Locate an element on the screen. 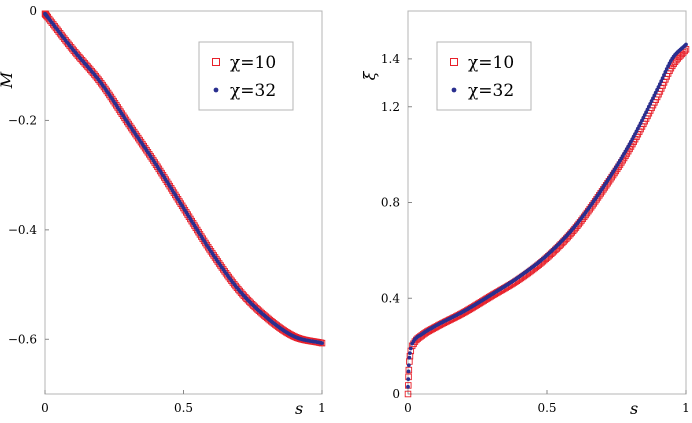 The image size is (692, 423). y-axis-label: ξ is located at coordinates (369, 75).